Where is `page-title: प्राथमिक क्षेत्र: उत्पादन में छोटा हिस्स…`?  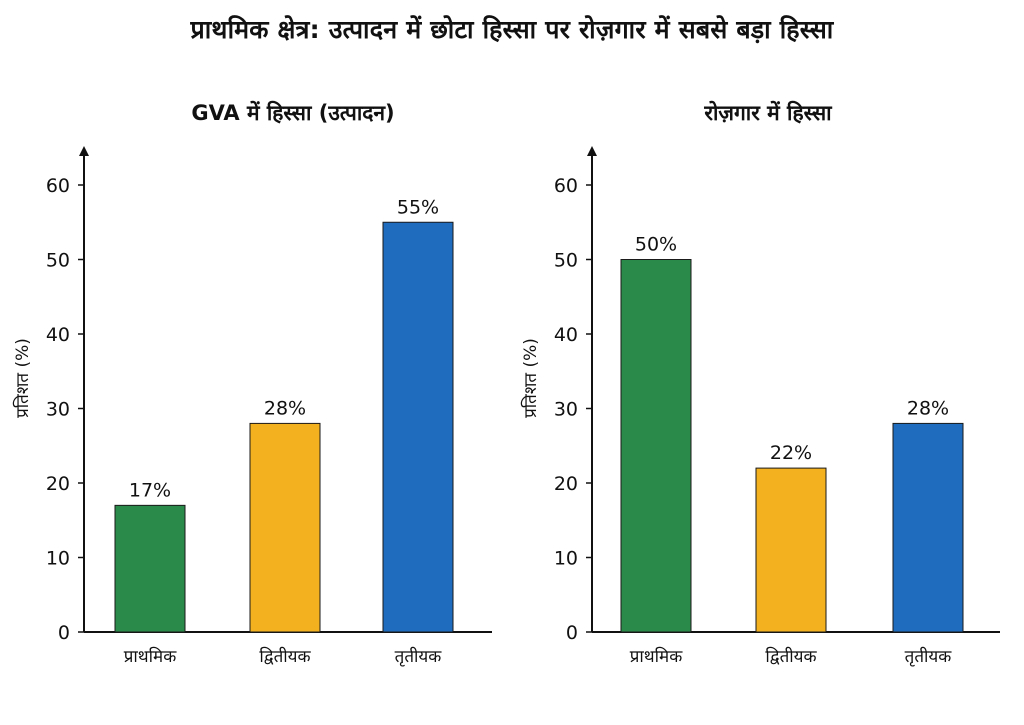 page-title: प्राथमिक क्षेत्र: उत्पादन में छोटा हिस्स… is located at coordinates (512, 29).